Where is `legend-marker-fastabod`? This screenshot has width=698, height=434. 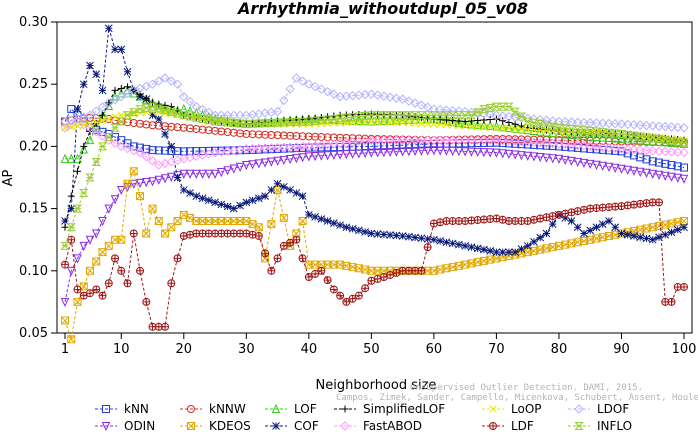 legend-marker-fastabod is located at coordinates (345, 426).